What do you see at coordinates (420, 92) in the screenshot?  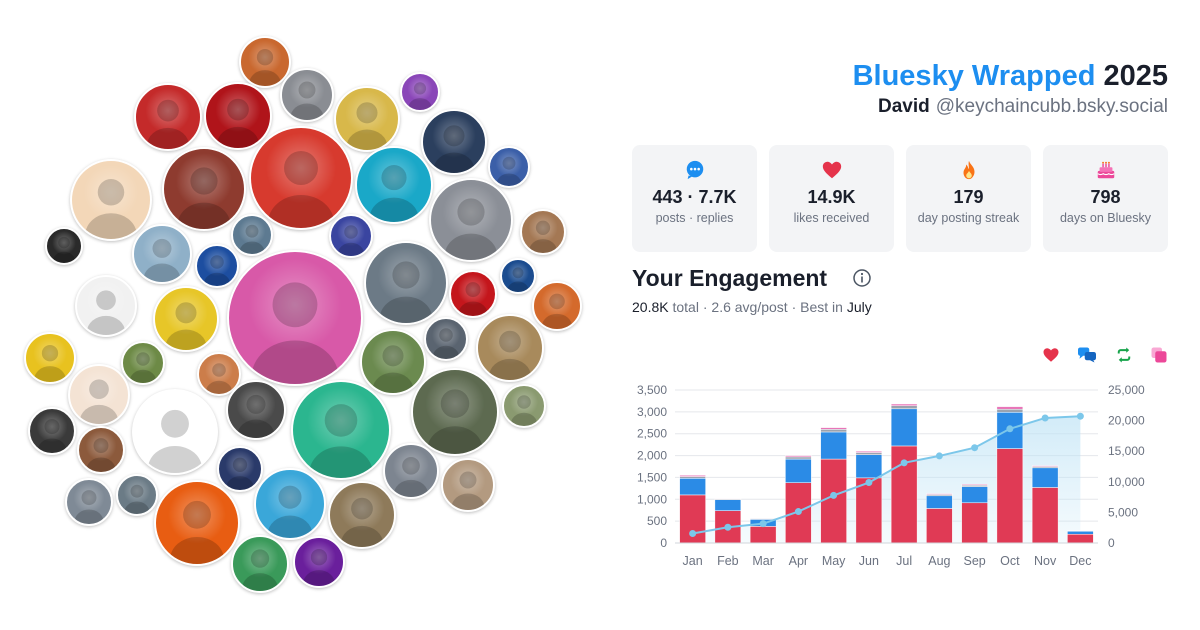 I see `avatar-purple-cartoon-pilot` at bounding box center [420, 92].